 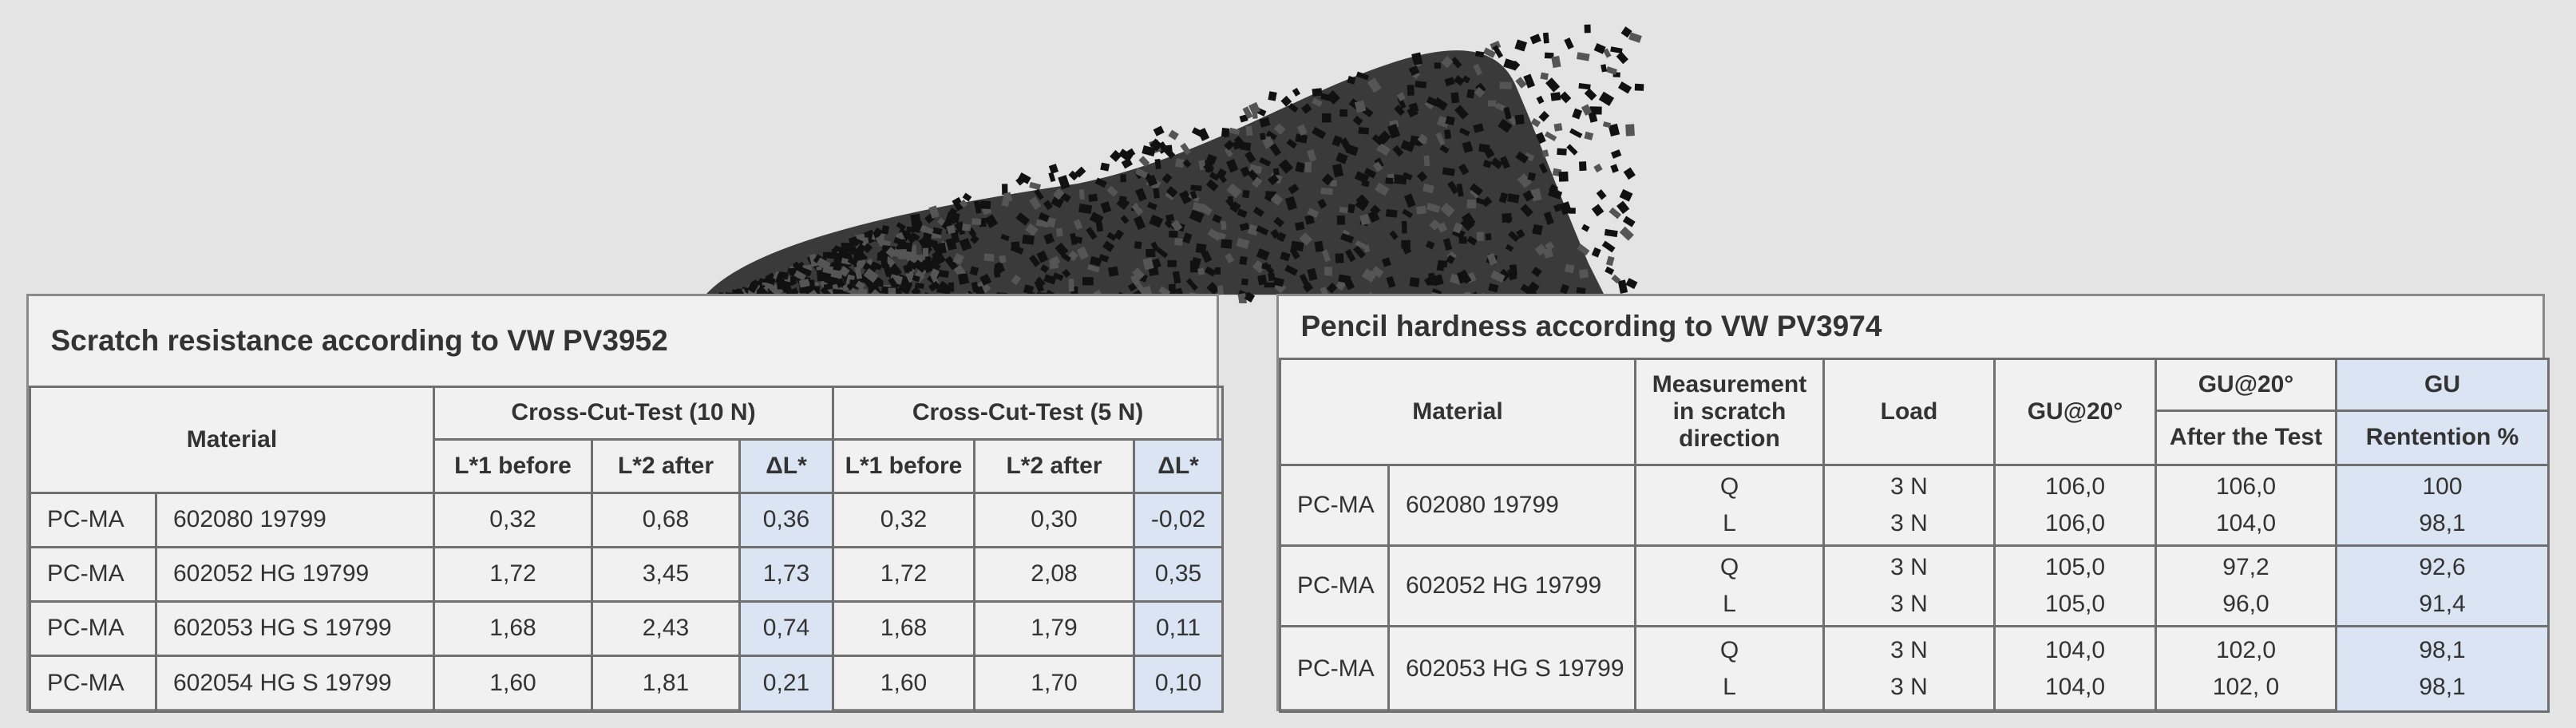 What do you see at coordinates (1729, 603) in the screenshot?
I see `cell-line: L` at bounding box center [1729, 603].